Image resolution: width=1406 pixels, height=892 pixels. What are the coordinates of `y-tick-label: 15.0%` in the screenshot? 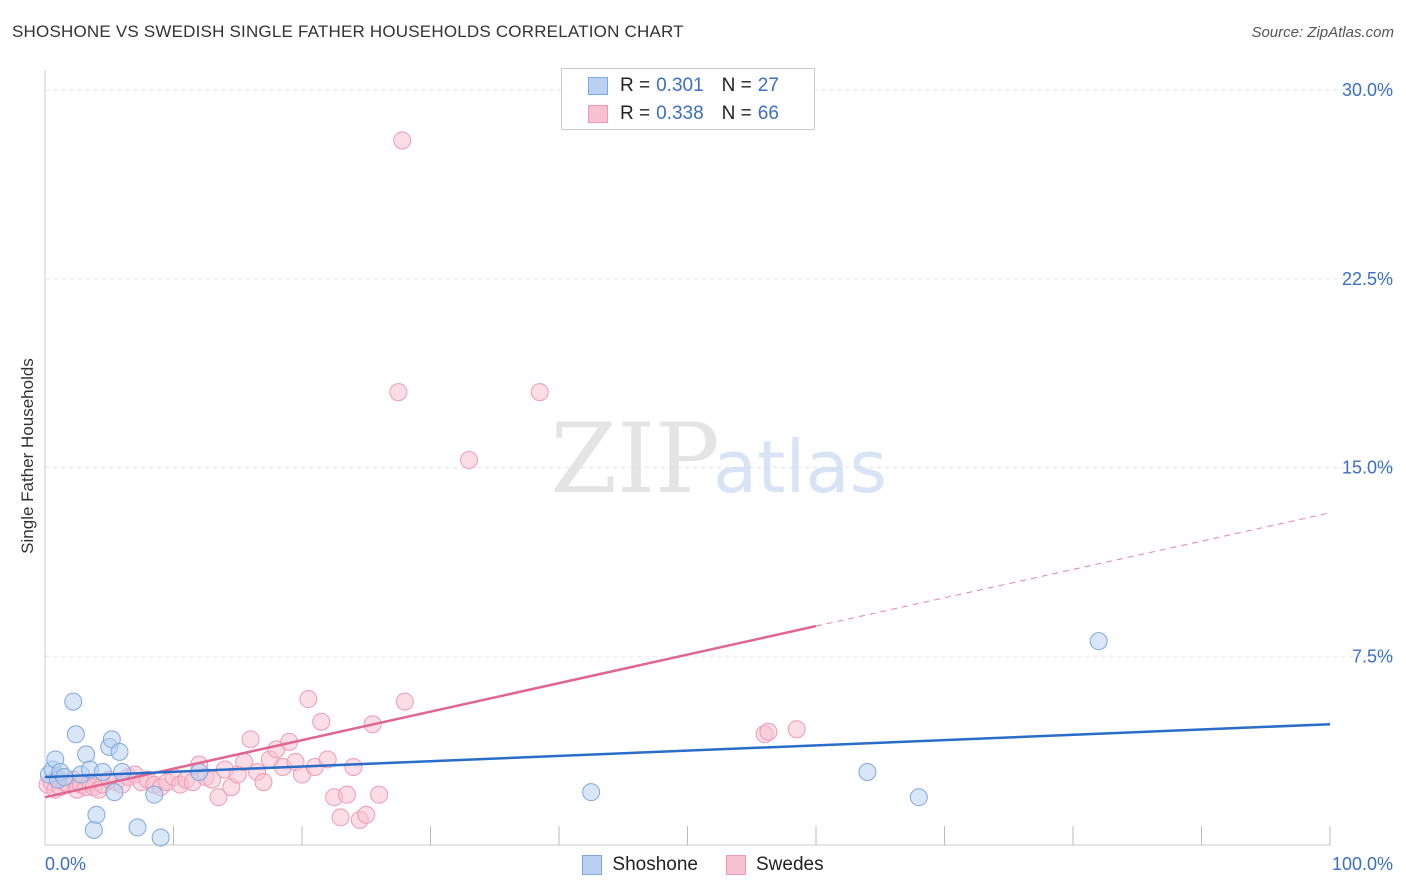 It's located at (1367, 468).